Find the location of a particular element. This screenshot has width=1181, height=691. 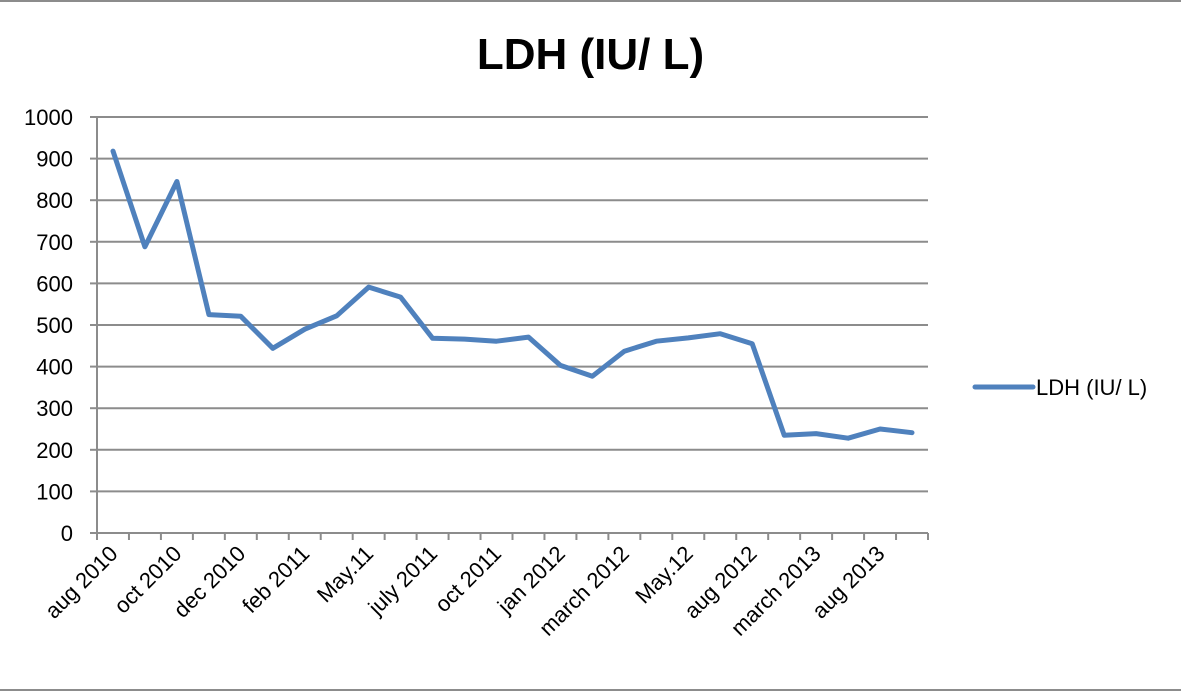

y-tick-label: 100 is located at coordinates (54, 491).